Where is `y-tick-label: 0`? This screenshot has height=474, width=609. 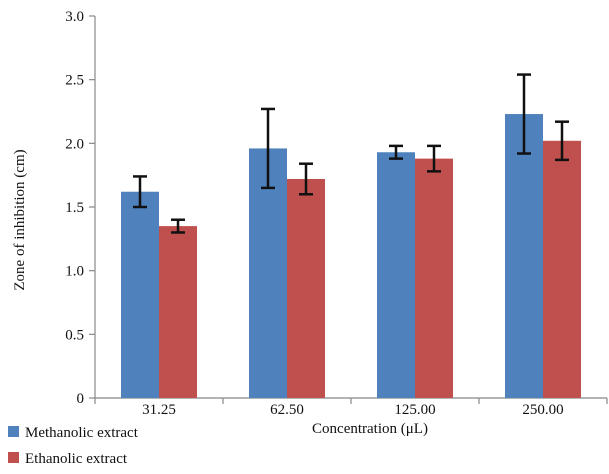 y-tick-label: 0 is located at coordinates (81, 399).